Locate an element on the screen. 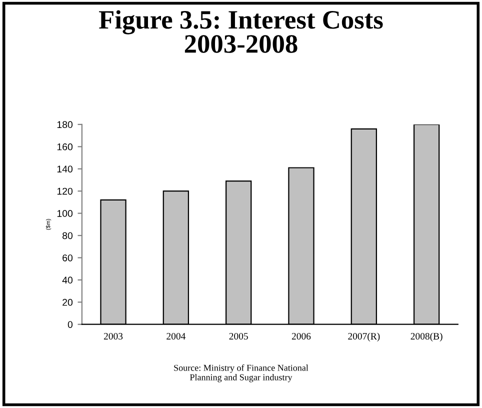 The width and height of the screenshot is (482, 408). x-tick-label: 2007(R) is located at coordinates (364, 337).